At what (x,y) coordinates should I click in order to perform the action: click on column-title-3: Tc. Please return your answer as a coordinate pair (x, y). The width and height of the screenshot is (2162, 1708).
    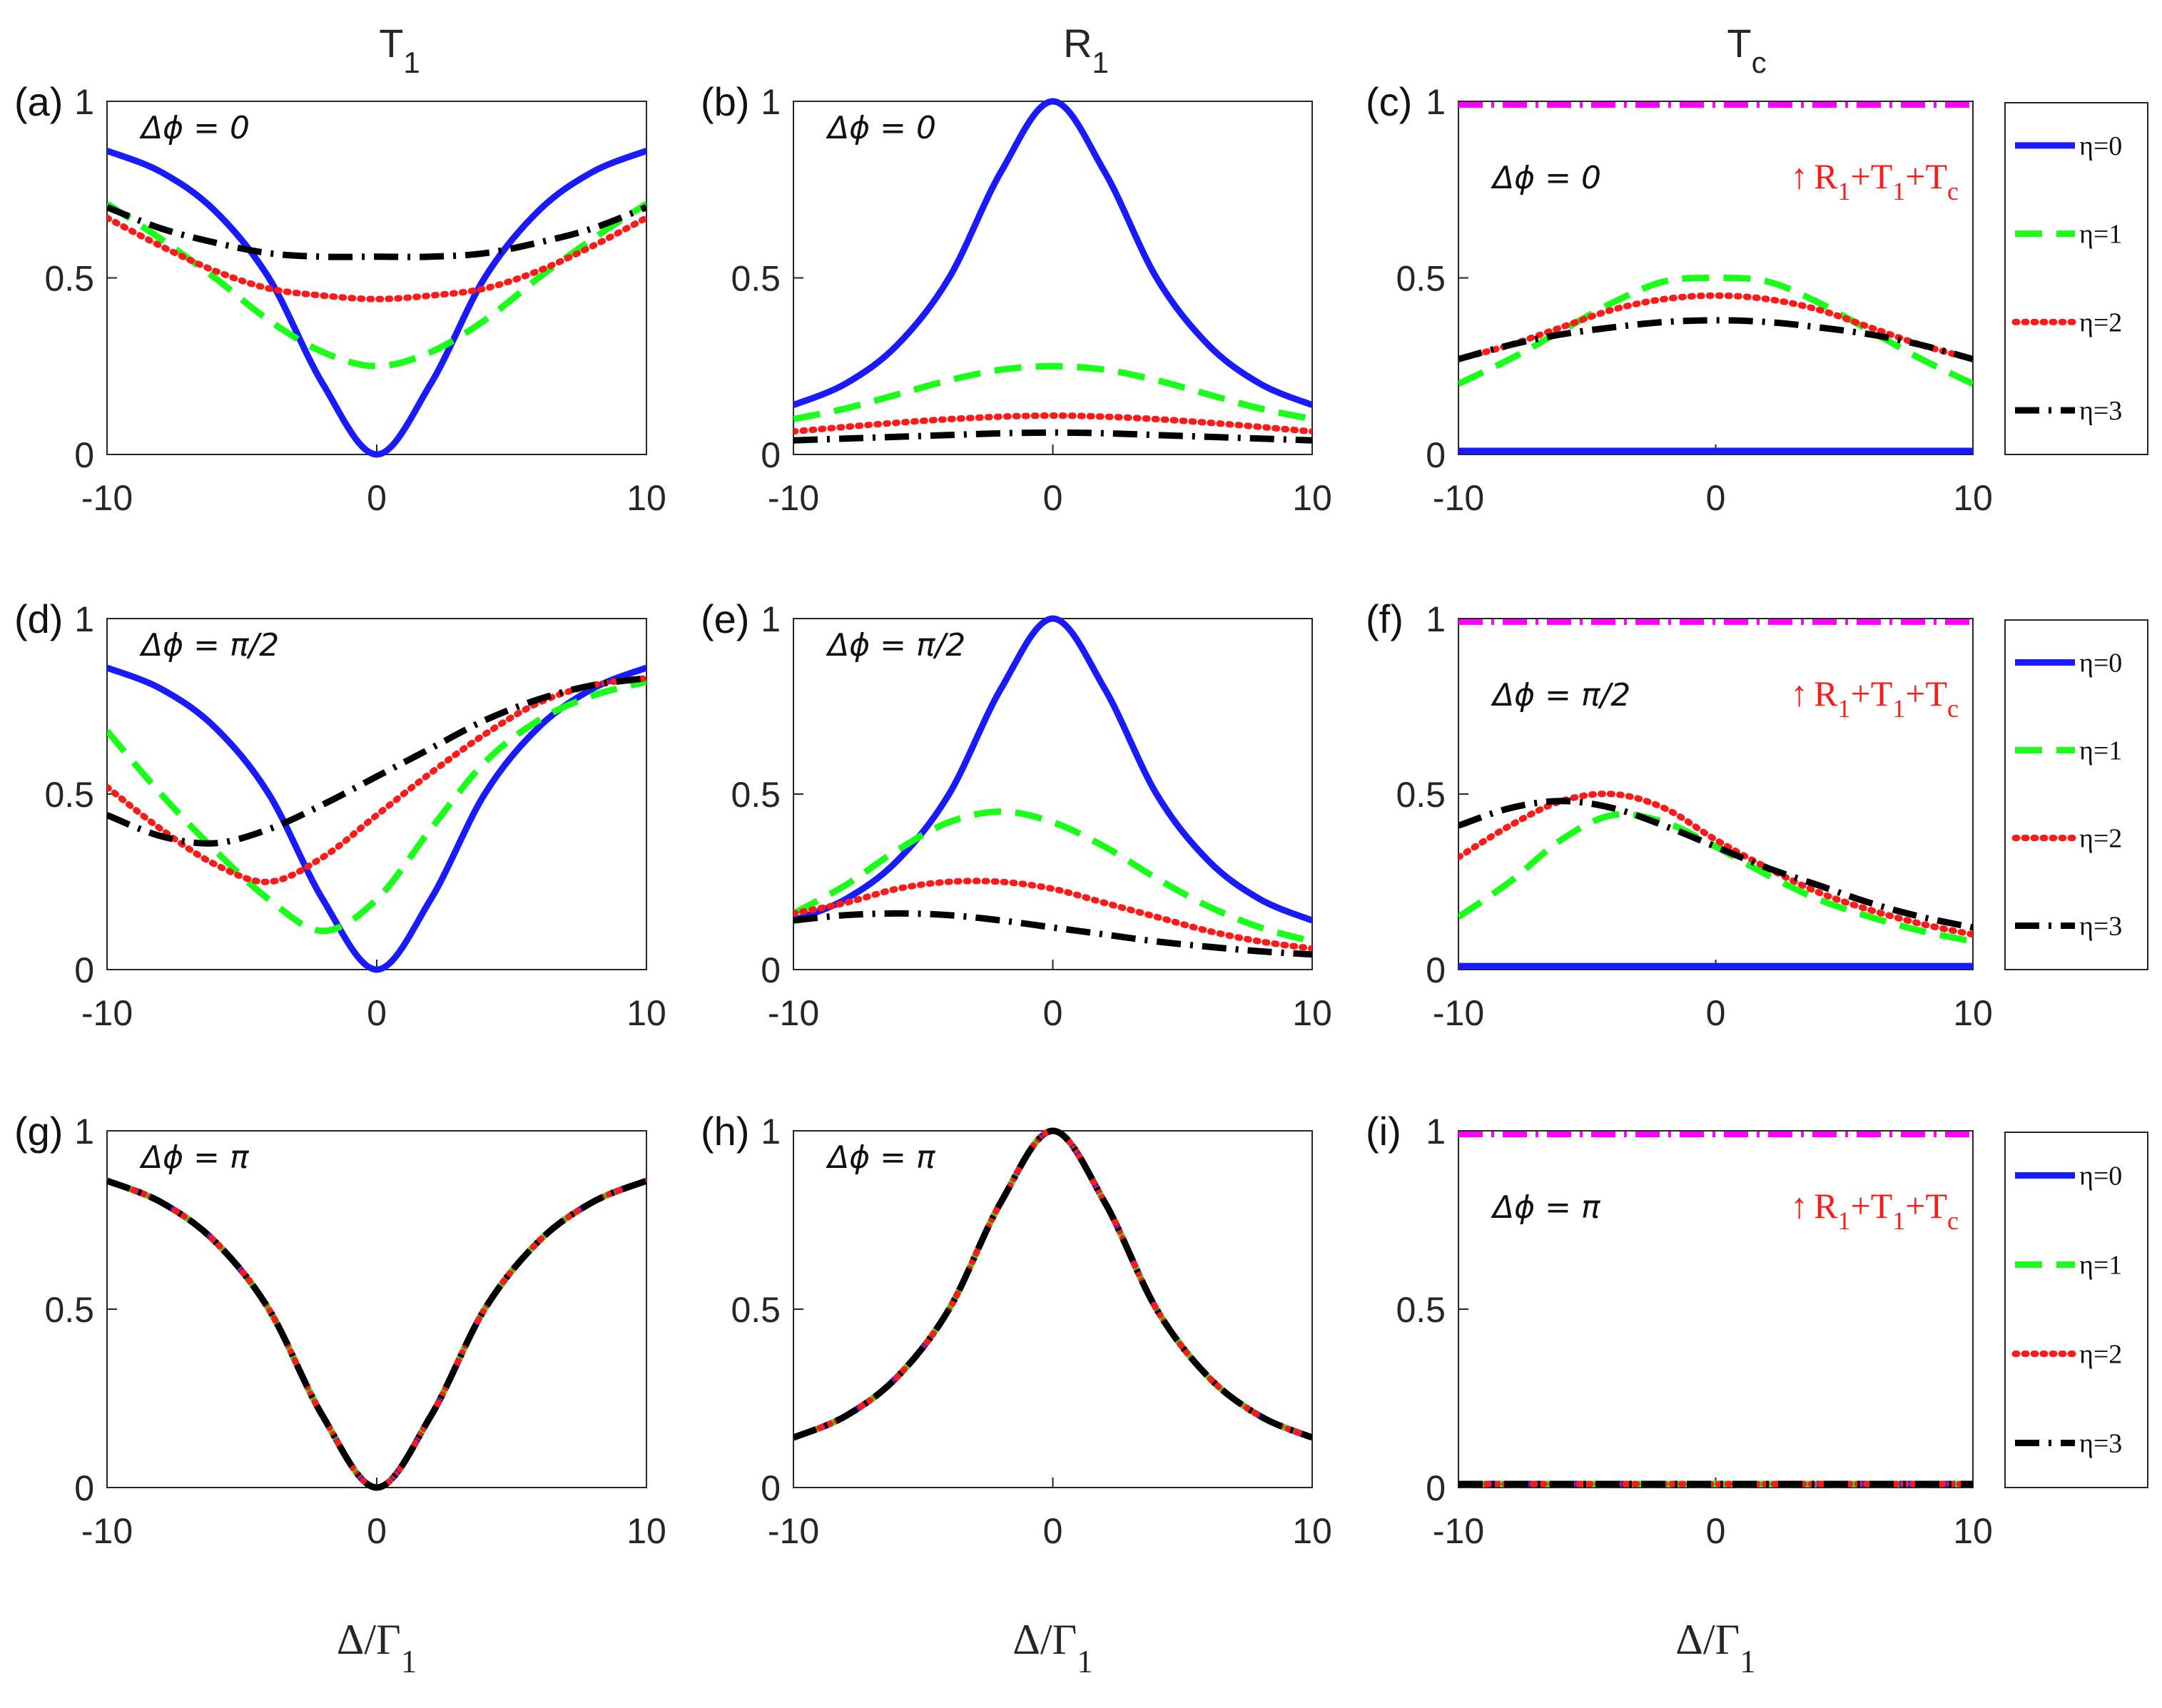
    Looking at the image, I should click on (1747, 50).